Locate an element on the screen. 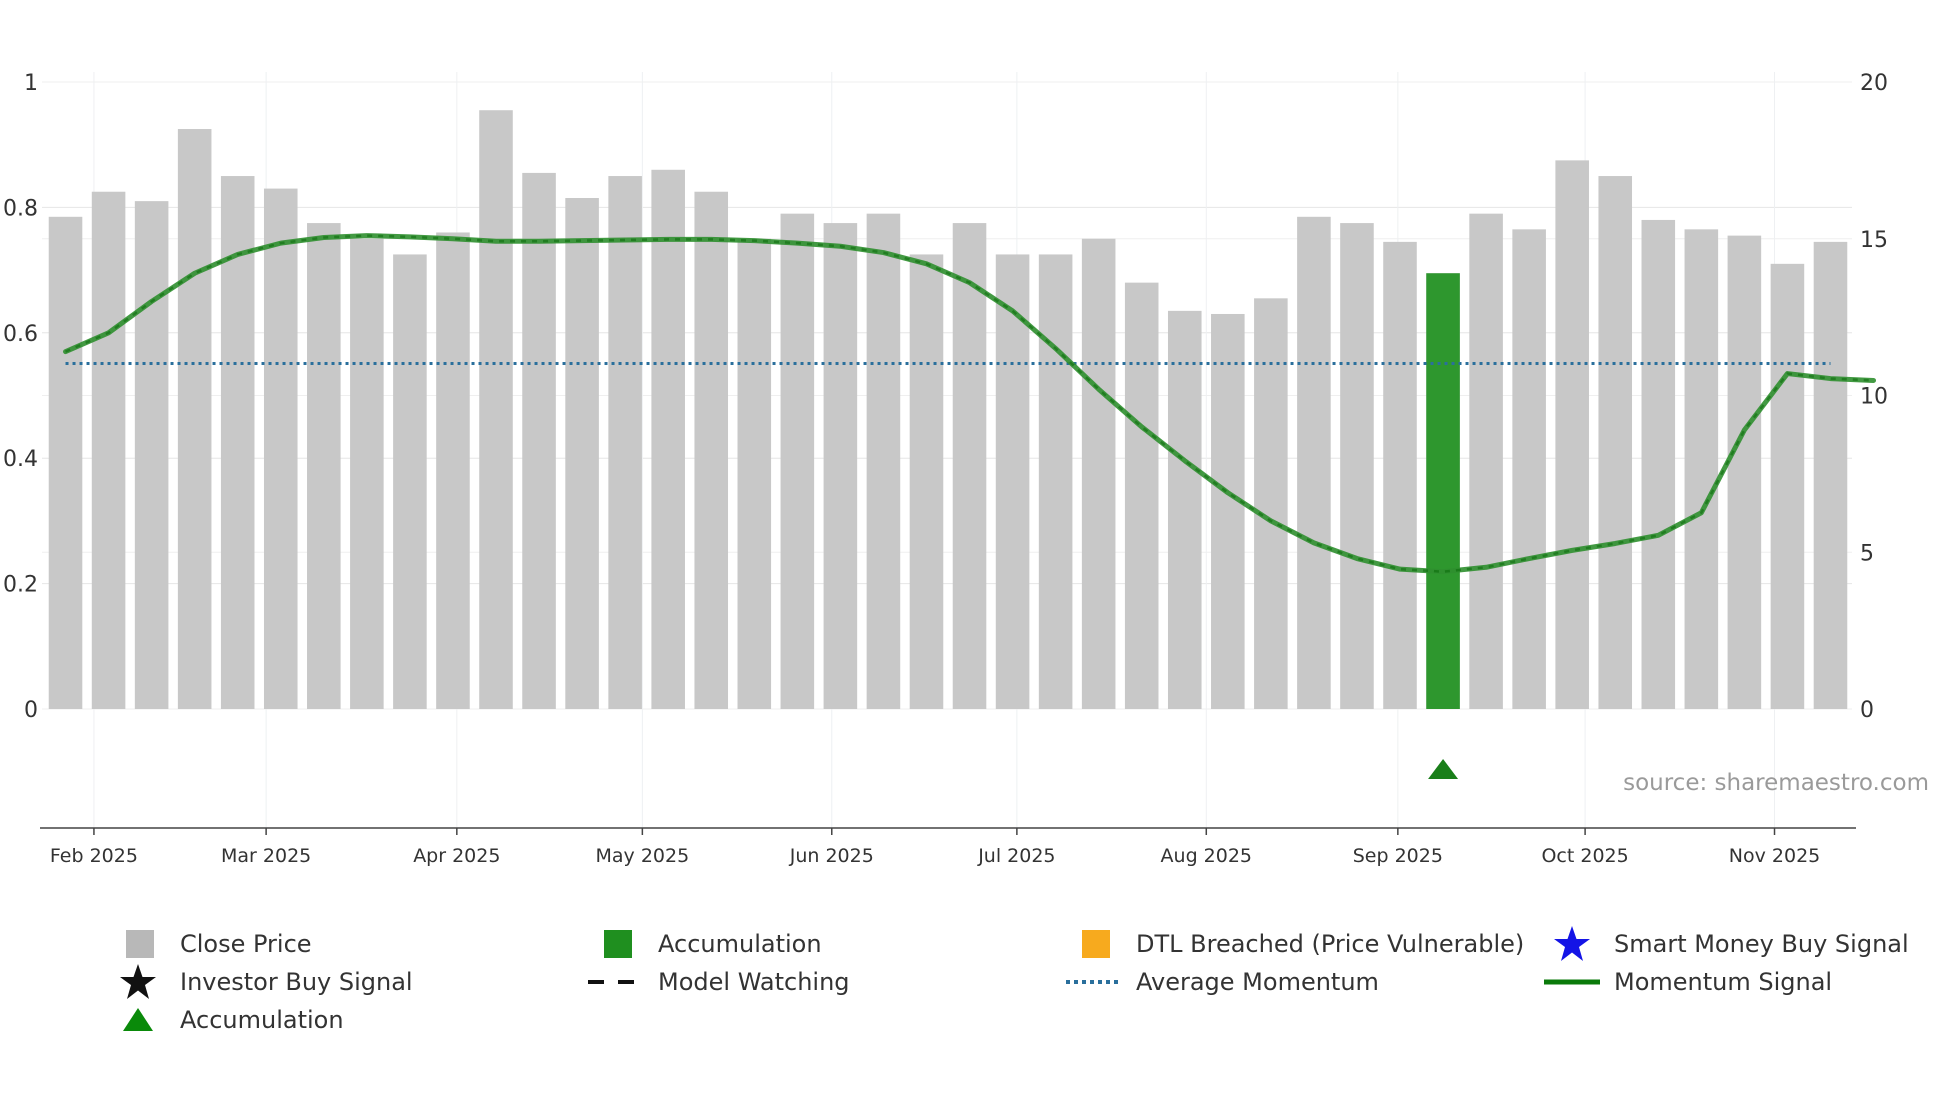  legend-label: DTL Breached (Price Vulnerable) is located at coordinates (1330, 944).